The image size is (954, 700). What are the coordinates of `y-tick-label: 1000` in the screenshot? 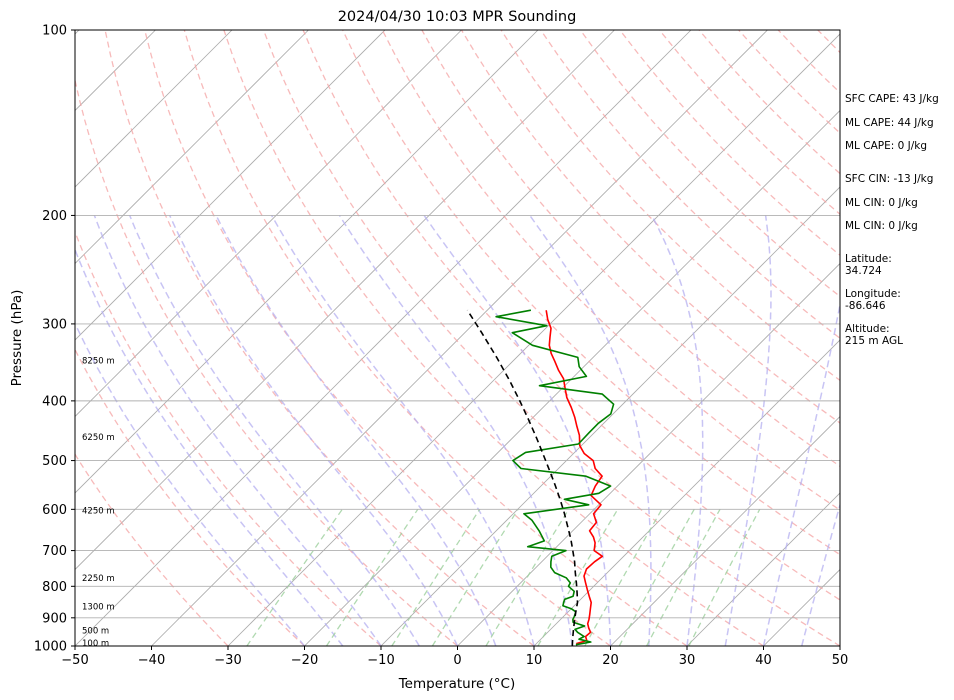 It's located at (50, 647).